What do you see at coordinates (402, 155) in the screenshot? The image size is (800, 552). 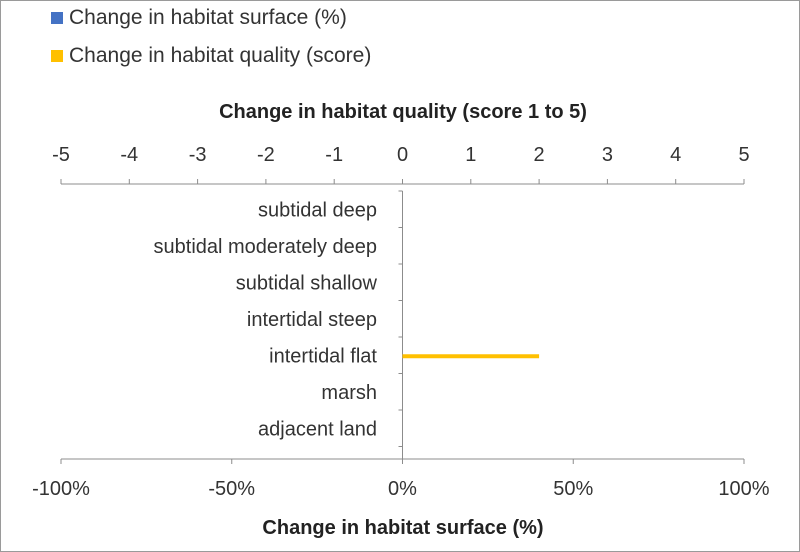 I see `top-tick-label: 0` at bounding box center [402, 155].